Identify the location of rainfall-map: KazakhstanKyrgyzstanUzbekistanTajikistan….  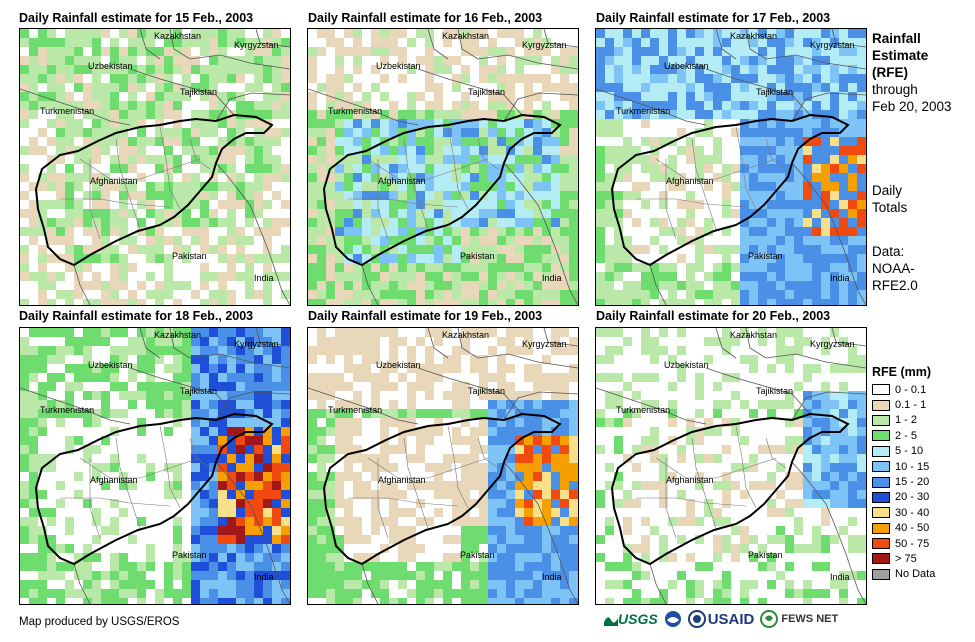
(443, 466).